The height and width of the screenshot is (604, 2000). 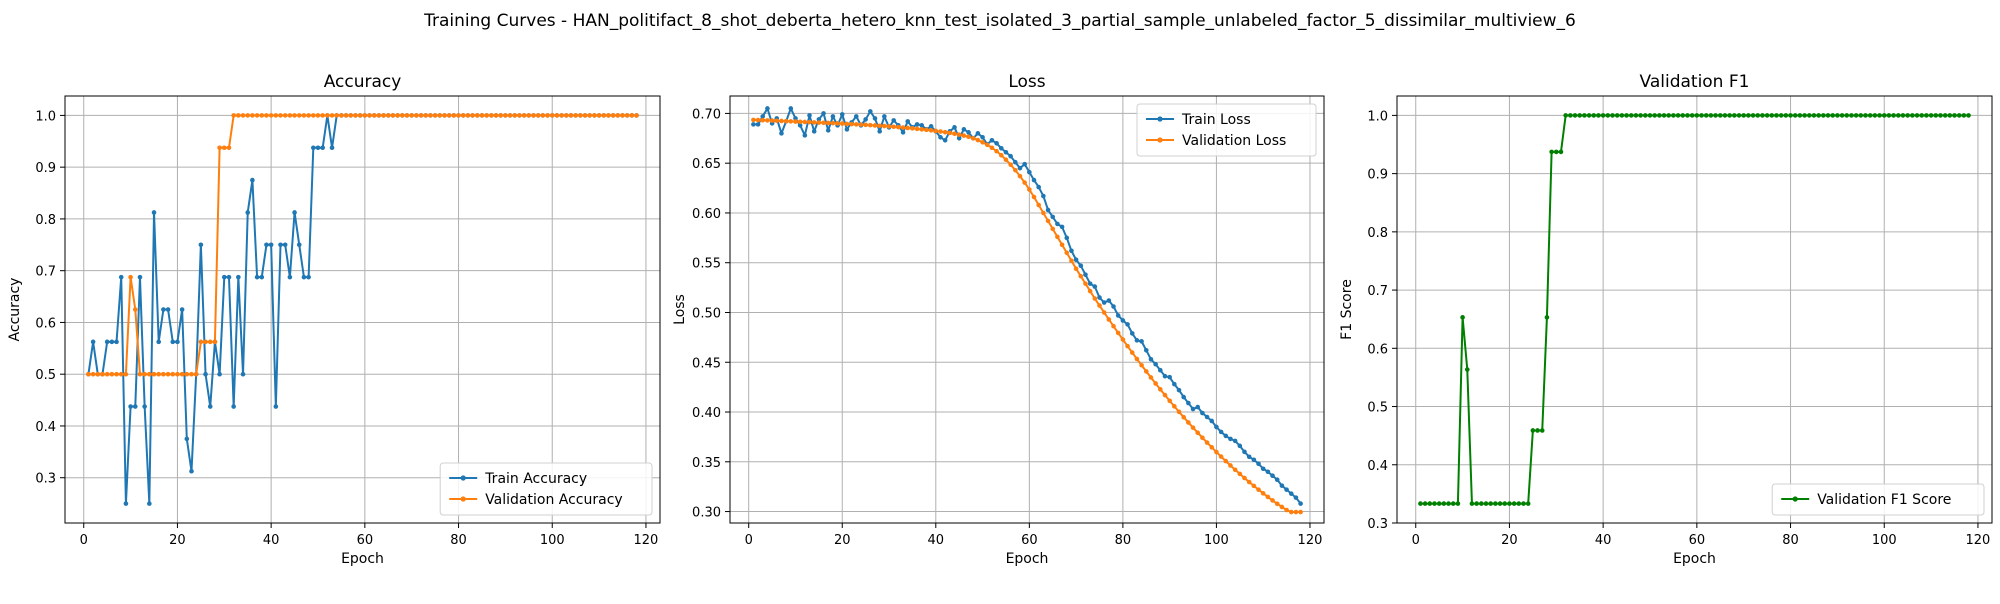 I want to click on legend: Train Accuracy Validation Accuracy, so click(x=546, y=489).